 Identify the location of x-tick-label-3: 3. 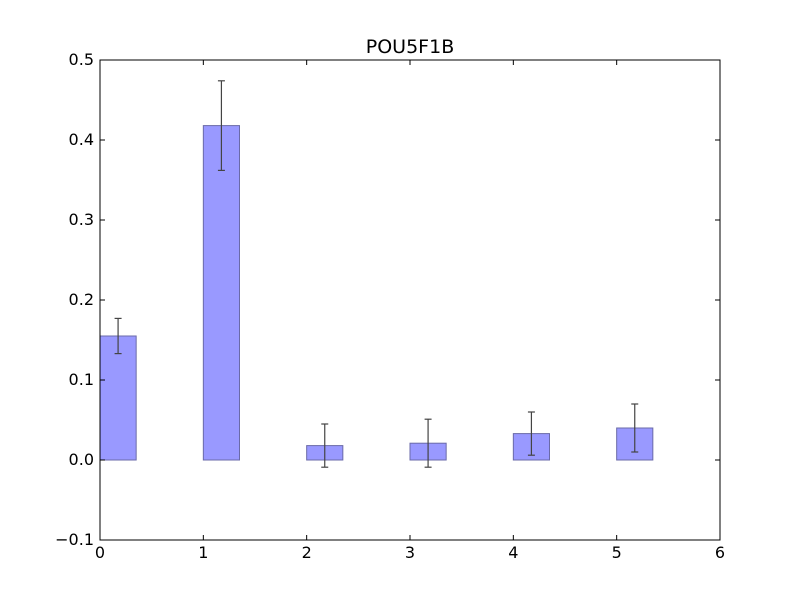
(410, 552).